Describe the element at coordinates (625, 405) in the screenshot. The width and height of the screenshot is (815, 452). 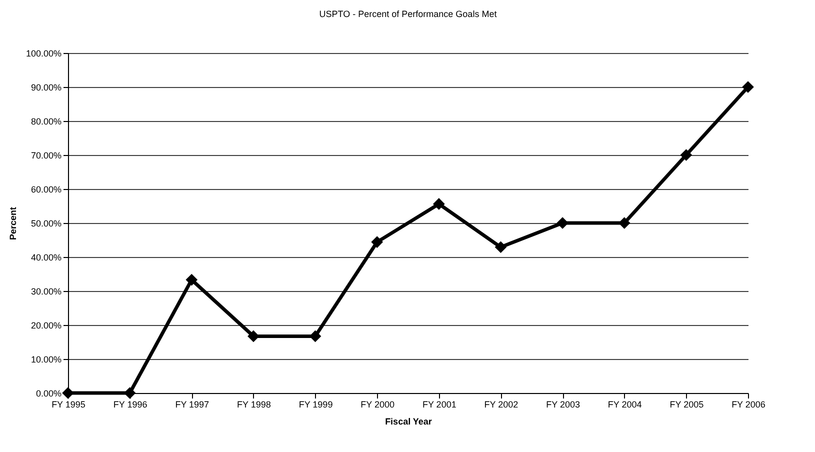
I see `x-tick-label: FY 2004` at that location.